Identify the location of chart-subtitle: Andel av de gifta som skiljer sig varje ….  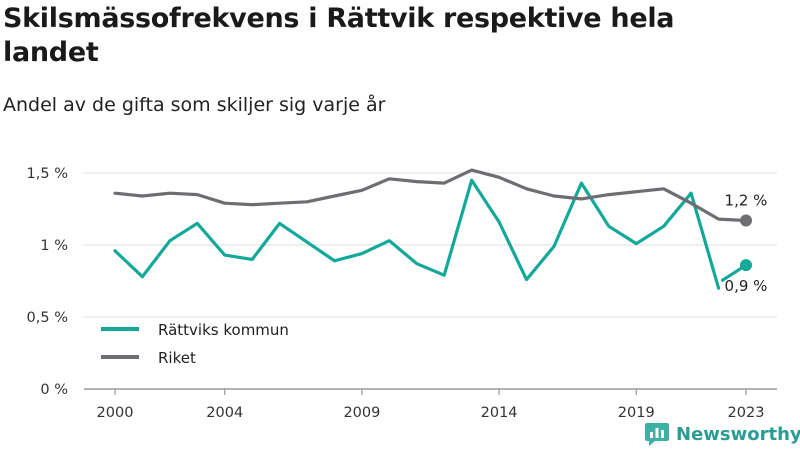
(194, 105).